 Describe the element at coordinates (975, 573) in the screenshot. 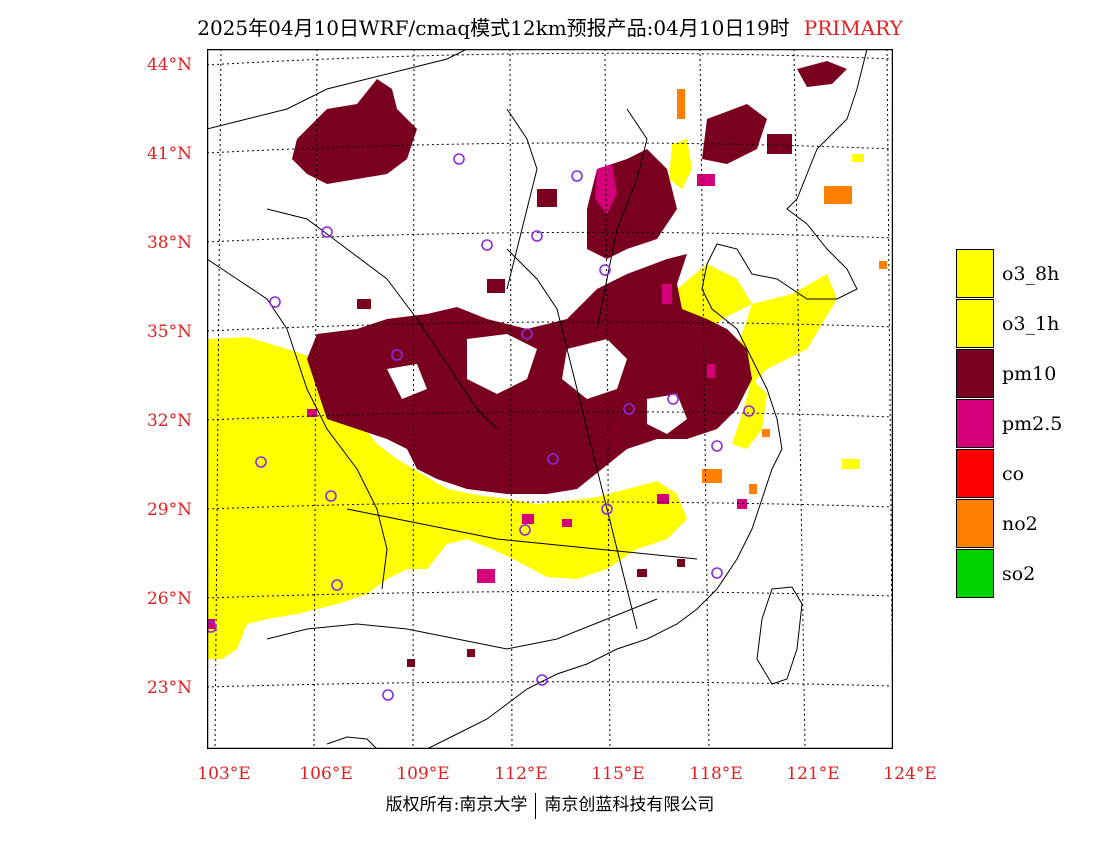

I see `legend-swatch-so2` at that location.